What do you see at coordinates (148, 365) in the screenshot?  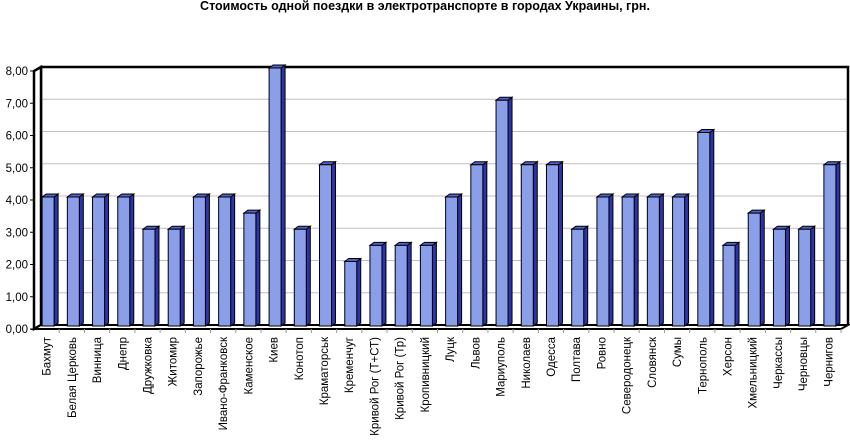 I see `x-tick-label: Дружковка` at bounding box center [148, 365].